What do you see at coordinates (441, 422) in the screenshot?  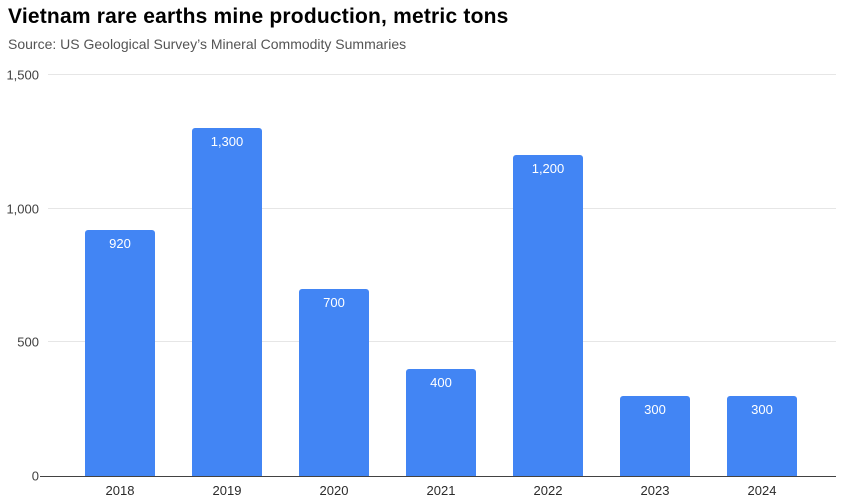 I see `bar-2021: 400` at bounding box center [441, 422].